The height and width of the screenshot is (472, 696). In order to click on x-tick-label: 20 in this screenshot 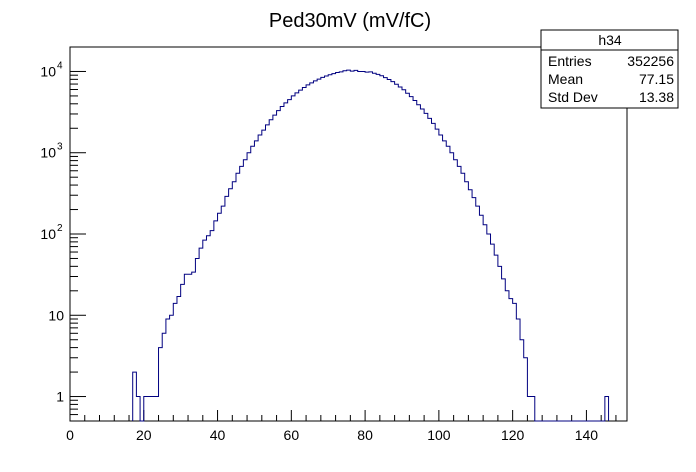, I will do `click(144, 435)`.